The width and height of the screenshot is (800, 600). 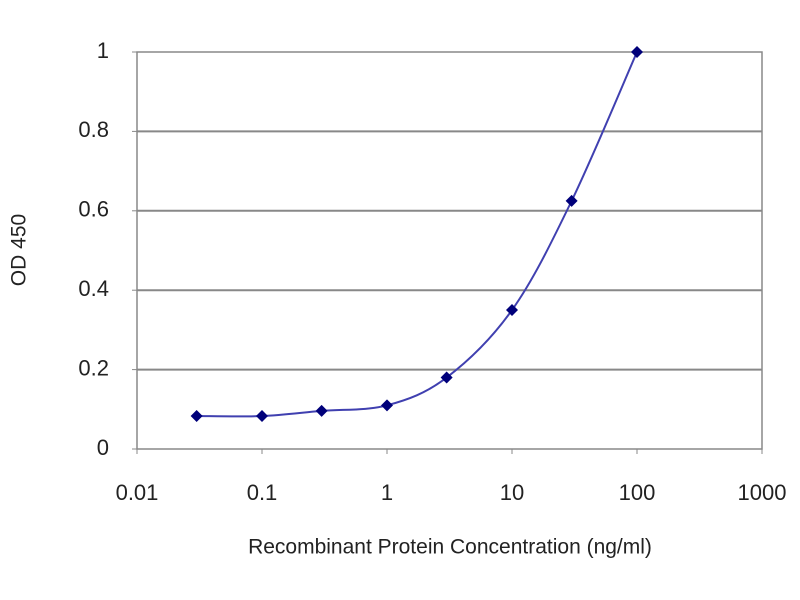 What do you see at coordinates (387, 492) in the screenshot?
I see `x-tick-label: 1` at bounding box center [387, 492].